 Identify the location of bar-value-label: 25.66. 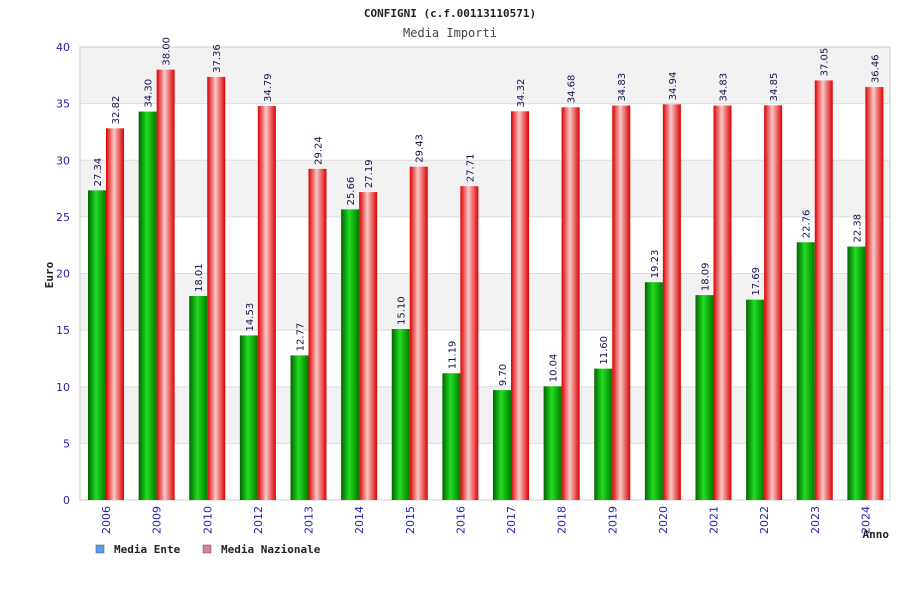
(351, 191).